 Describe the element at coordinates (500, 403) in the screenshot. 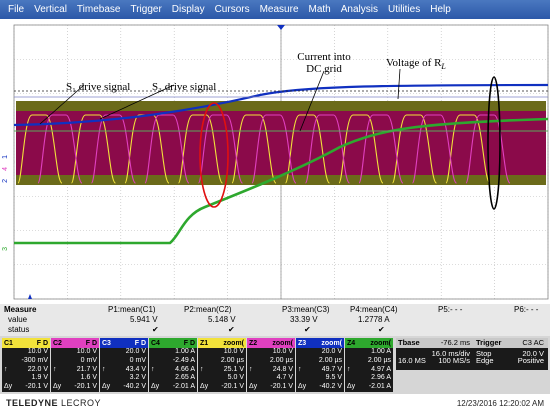

I see `timestamp: 12/23/2016 12:20:02 AM` at that location.